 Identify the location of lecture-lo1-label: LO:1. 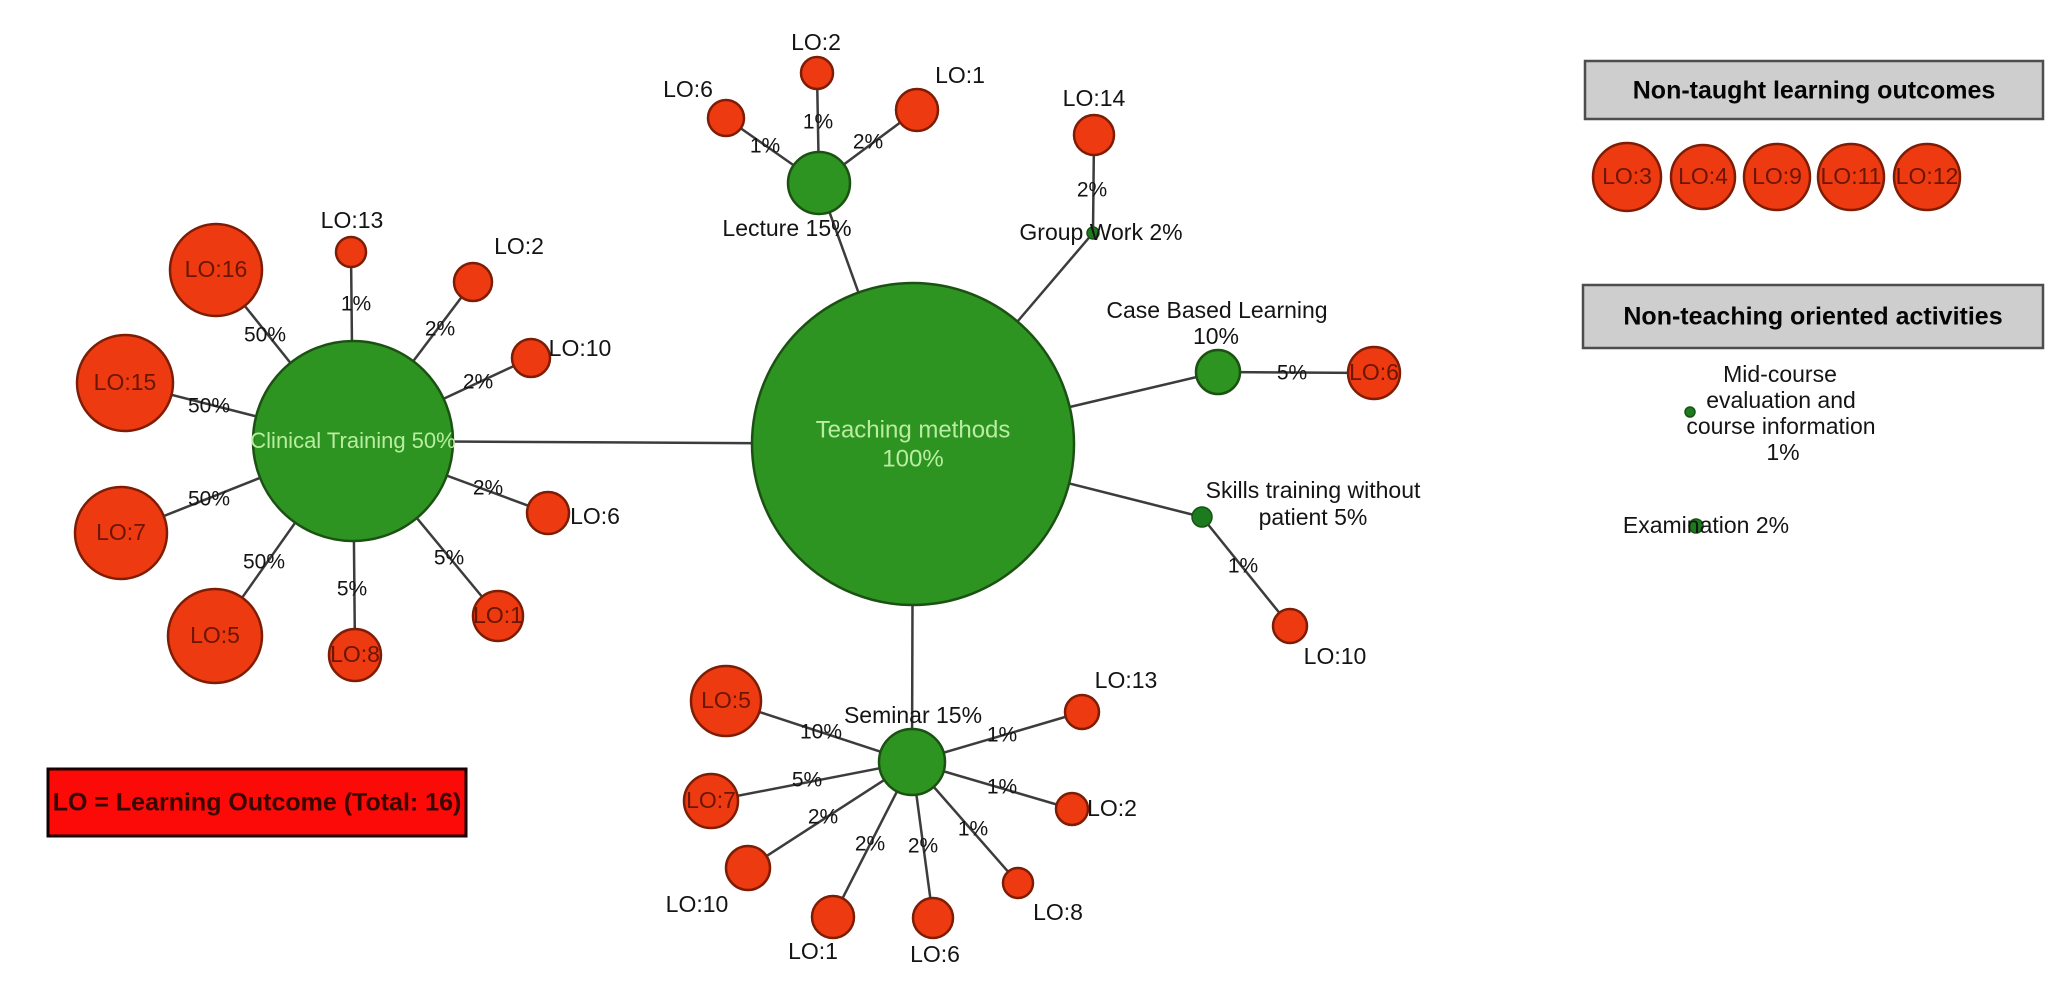
(960, 75).